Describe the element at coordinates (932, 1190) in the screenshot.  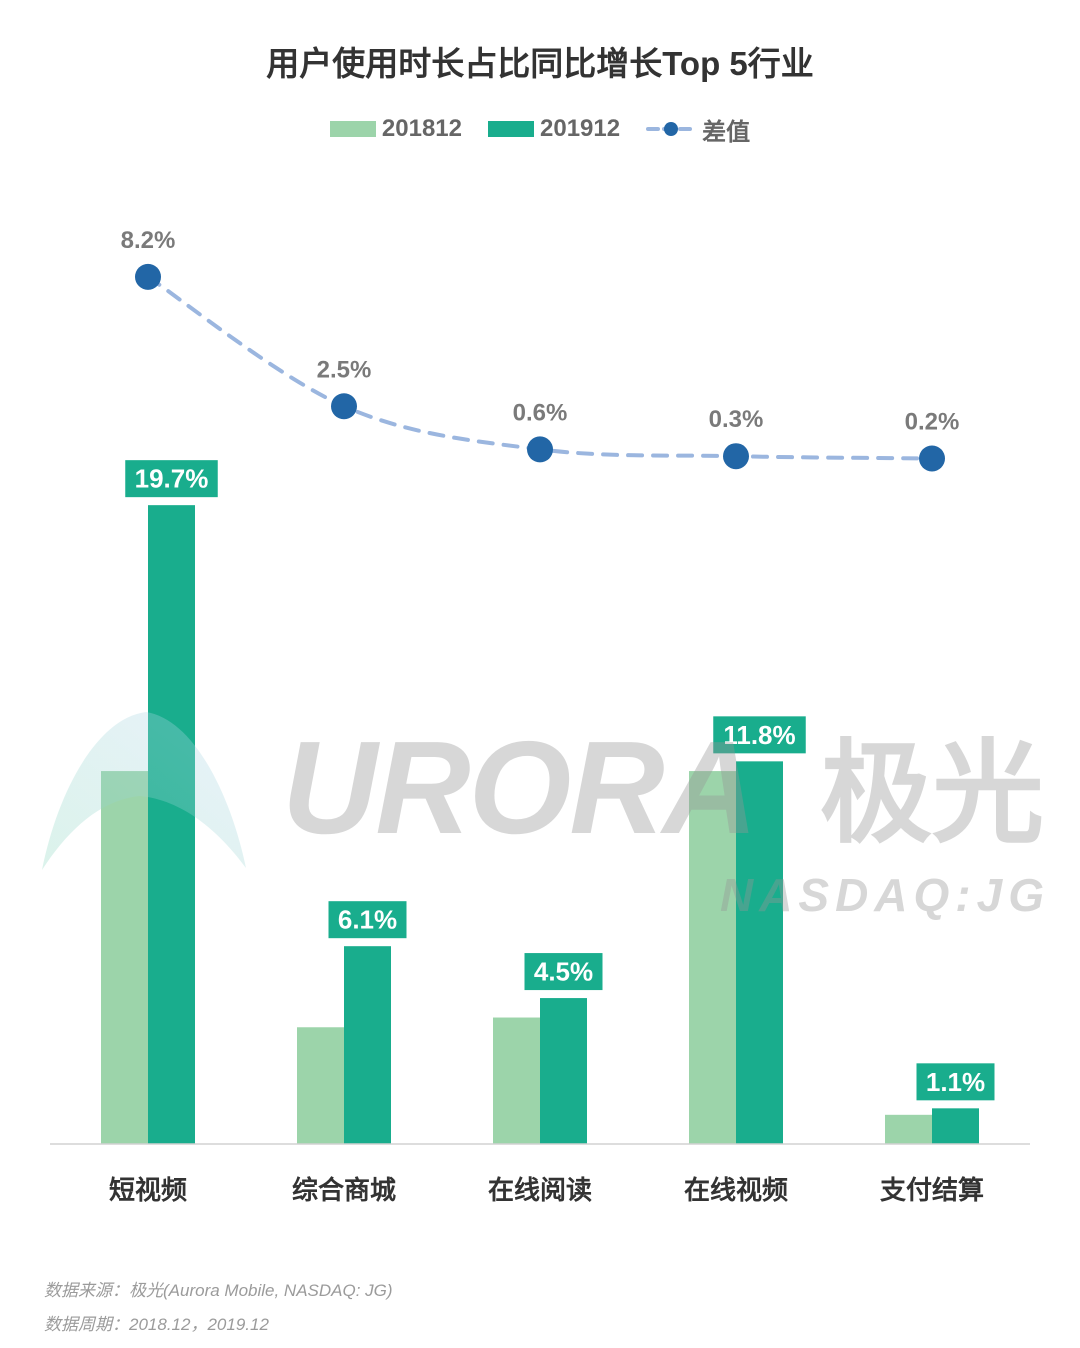
I see `x-tick-label-4: 支付结算` at that location.